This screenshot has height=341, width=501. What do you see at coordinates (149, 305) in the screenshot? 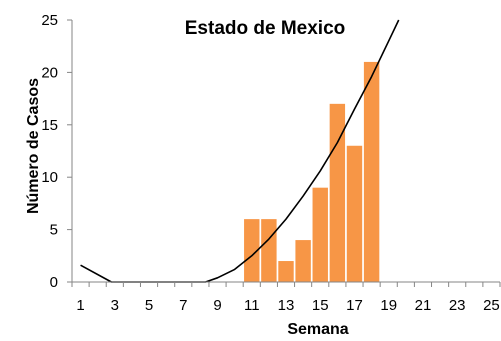
I see `x-tick-label-5: 5` at bounding box center [149, 305].